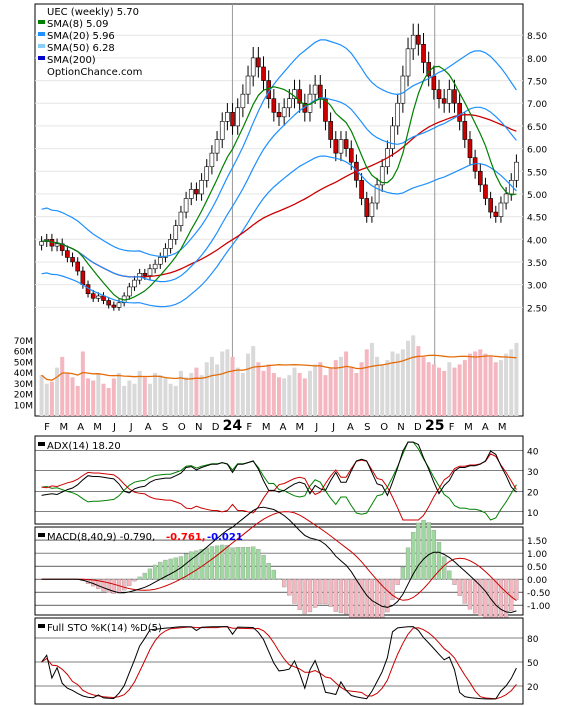 This screenshot has height=706, width=566. I want to click on price-tick-label: 3.50, so click(537, 264).